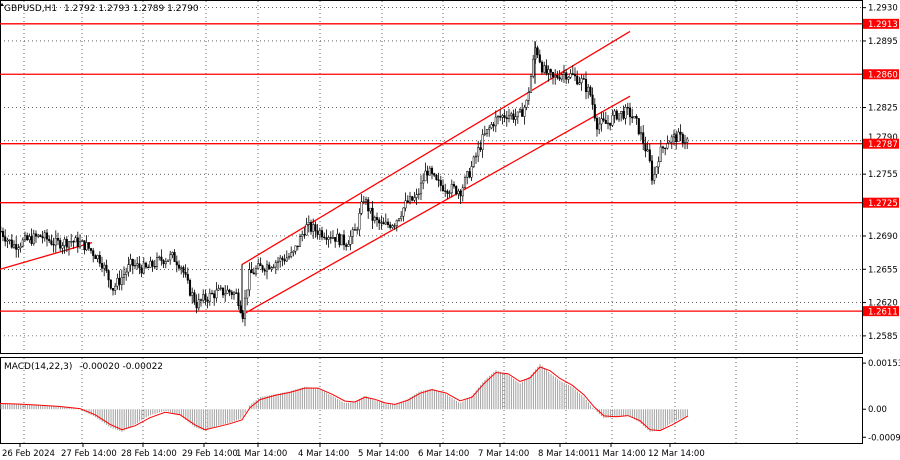 The width and height of the screenshot is (900, 460). I want to click on price-tick-label: 1.2585, so click(883, 337).